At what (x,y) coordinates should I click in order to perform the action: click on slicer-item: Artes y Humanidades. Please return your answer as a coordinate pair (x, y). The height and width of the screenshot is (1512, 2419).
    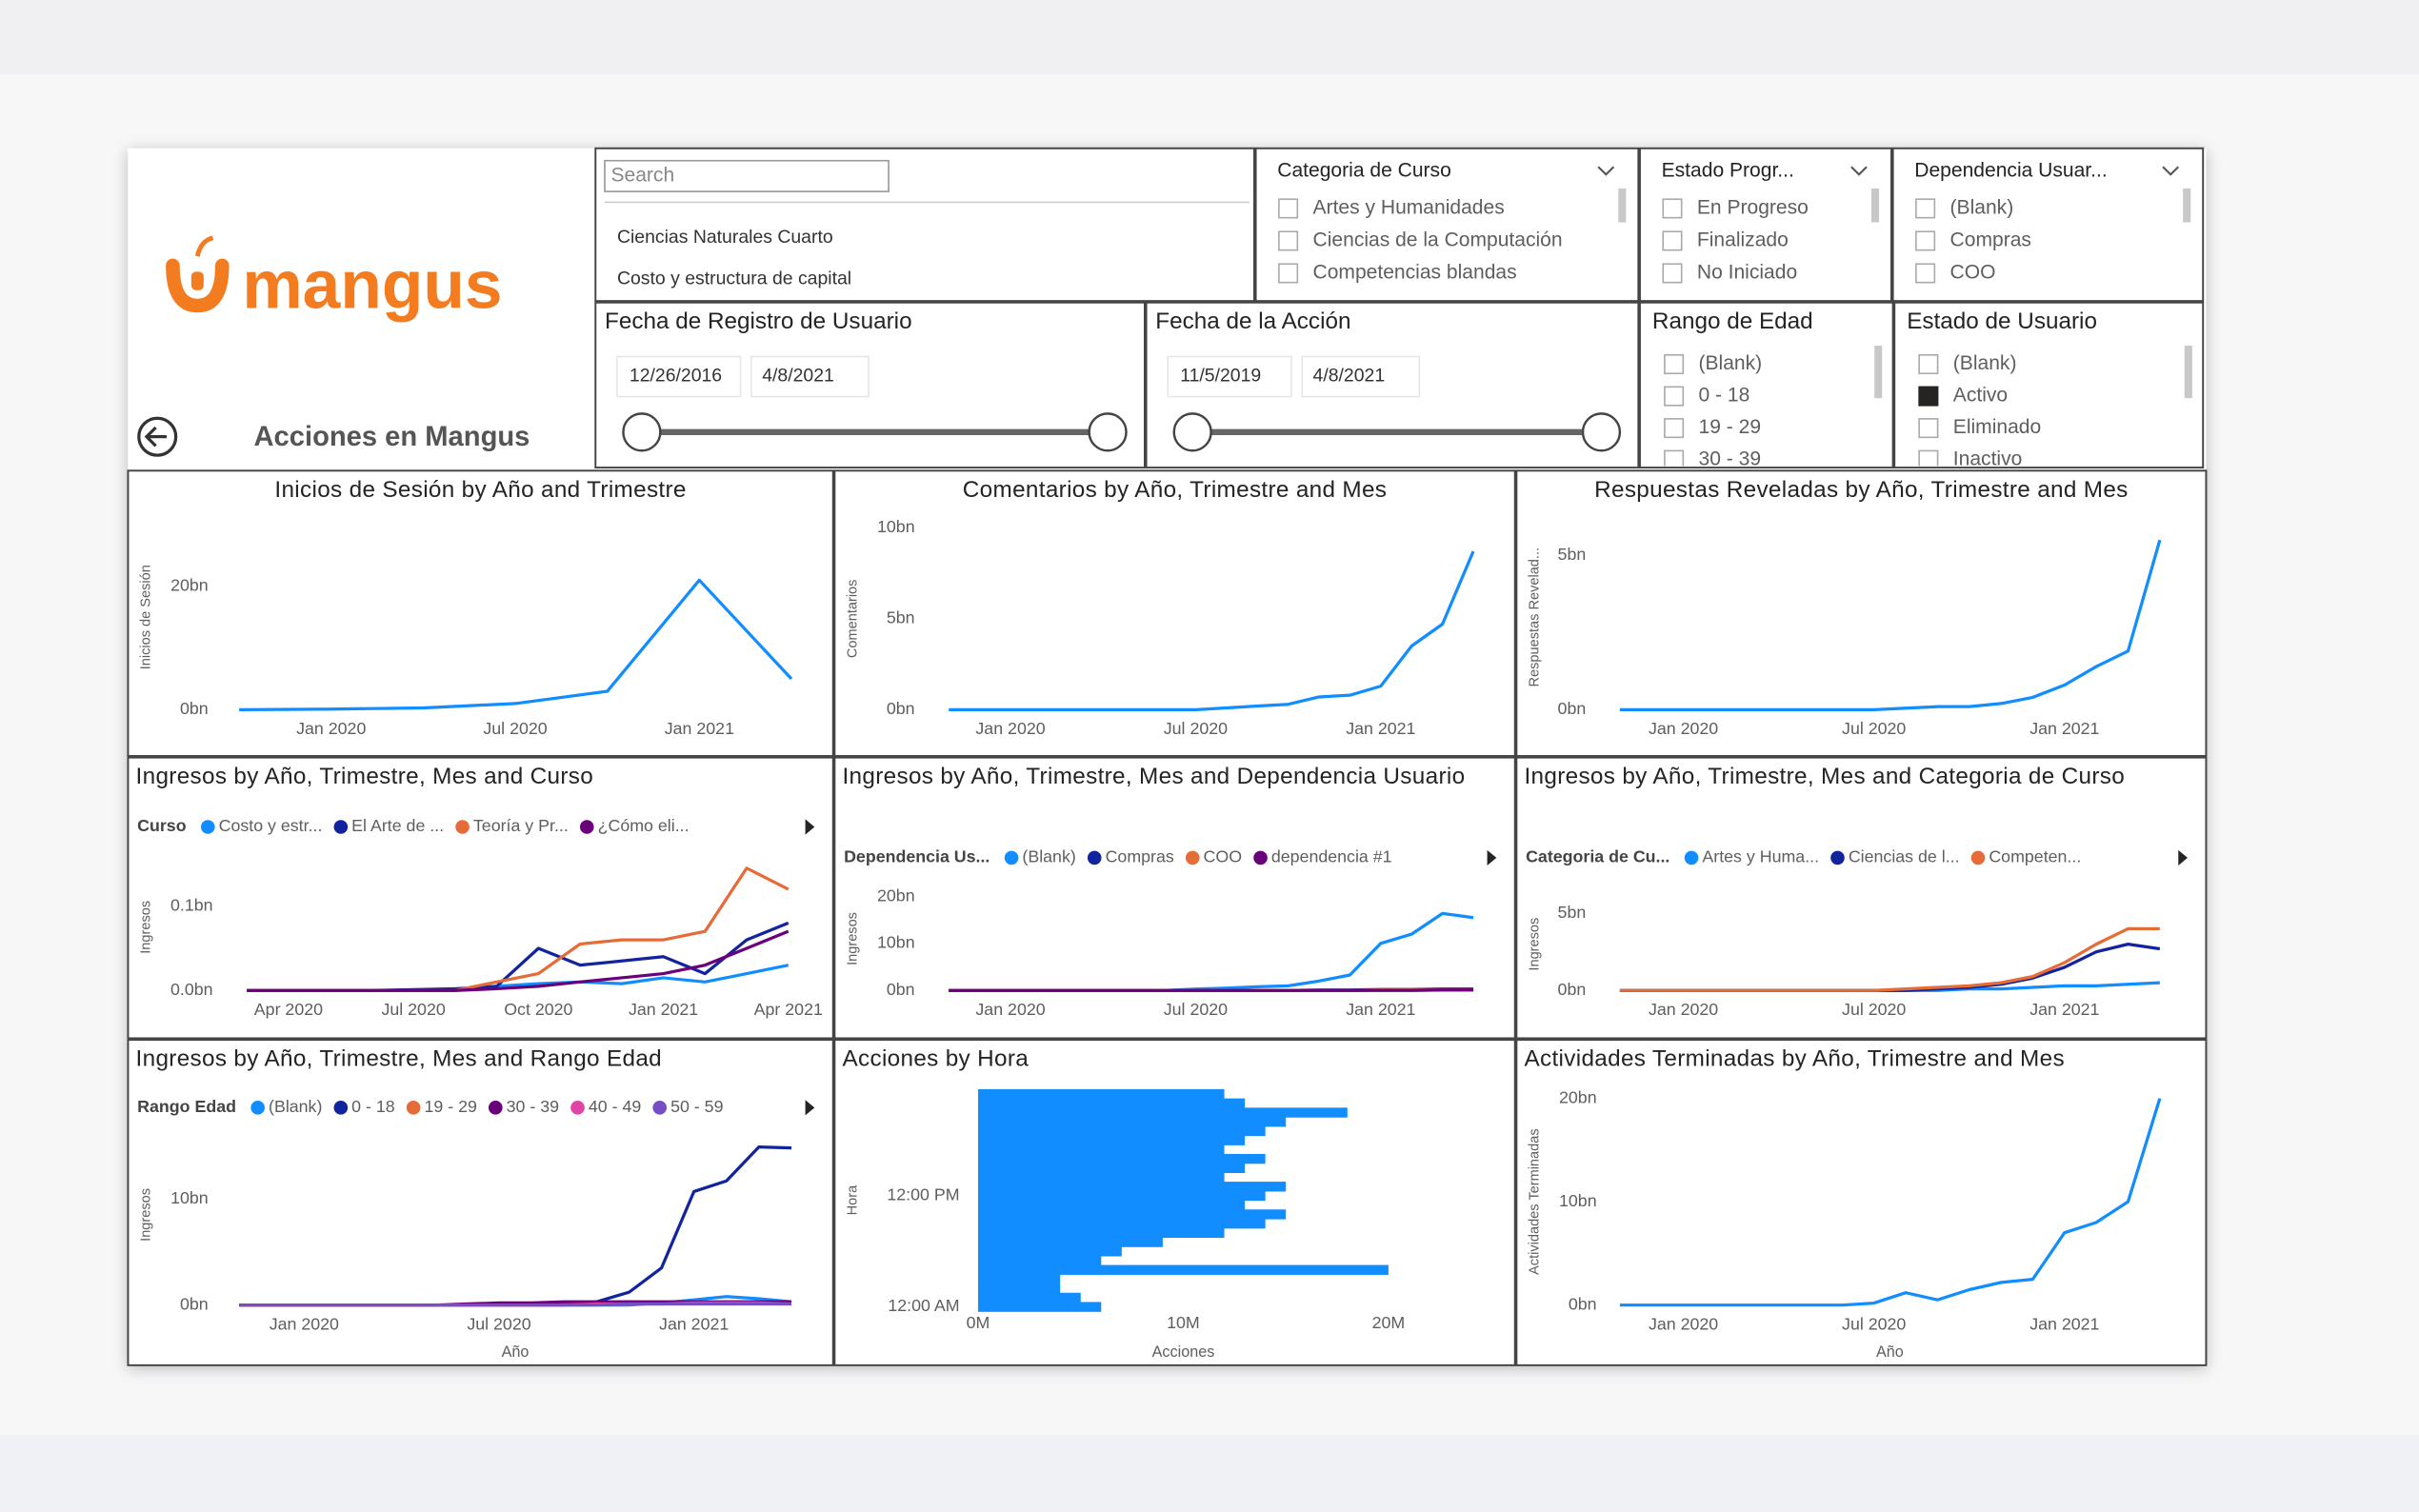
    Looking at the image, I should click on (1409, 207).